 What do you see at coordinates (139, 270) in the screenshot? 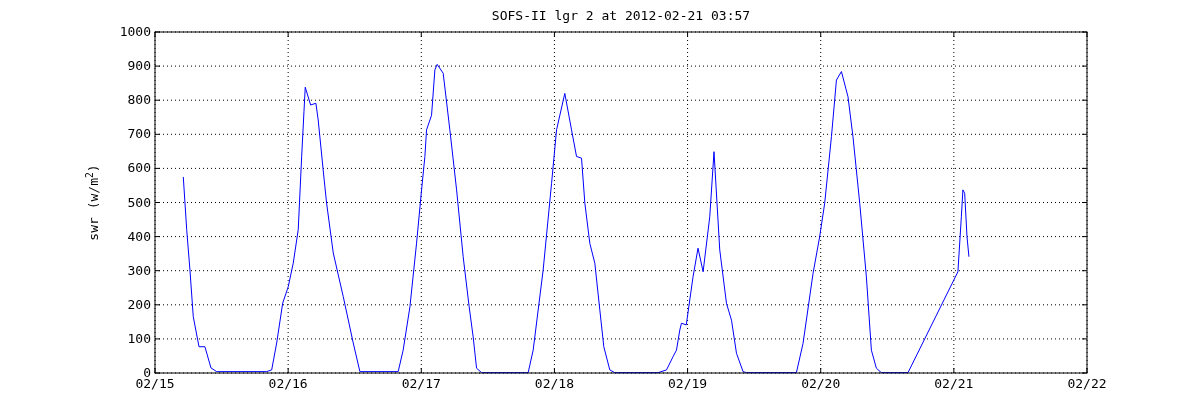
I see `y-tick-label: 300` at bounding box center [139, 270].